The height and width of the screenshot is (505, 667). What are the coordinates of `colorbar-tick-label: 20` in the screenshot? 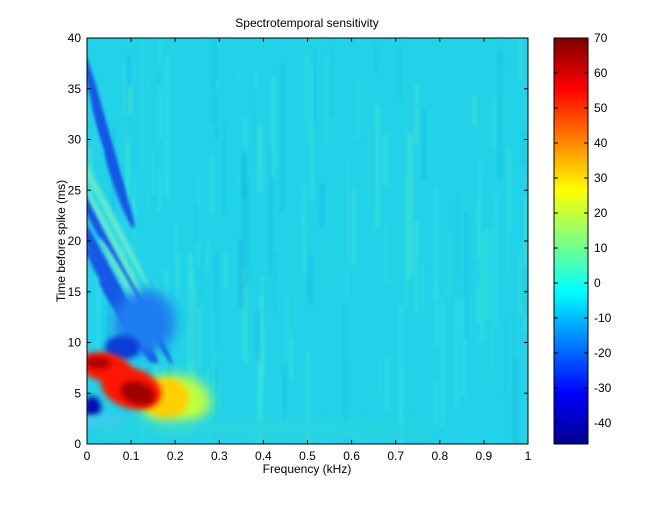 It's located at (601, 213).